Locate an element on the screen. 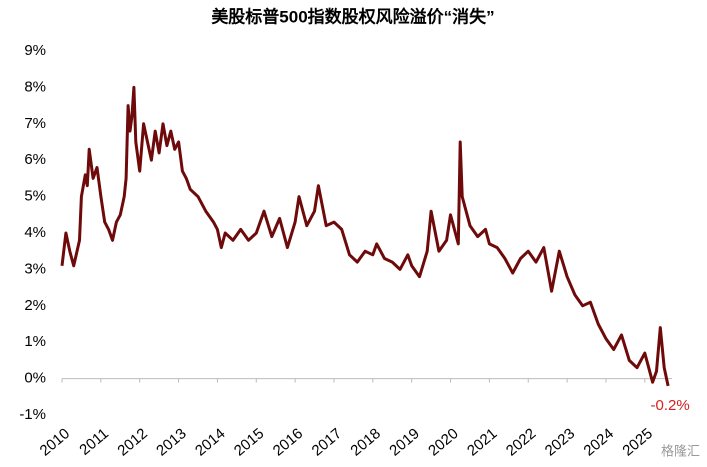 The image size is (707, 467). x-tick-label: 2013 is located at coordinates (171, 442).